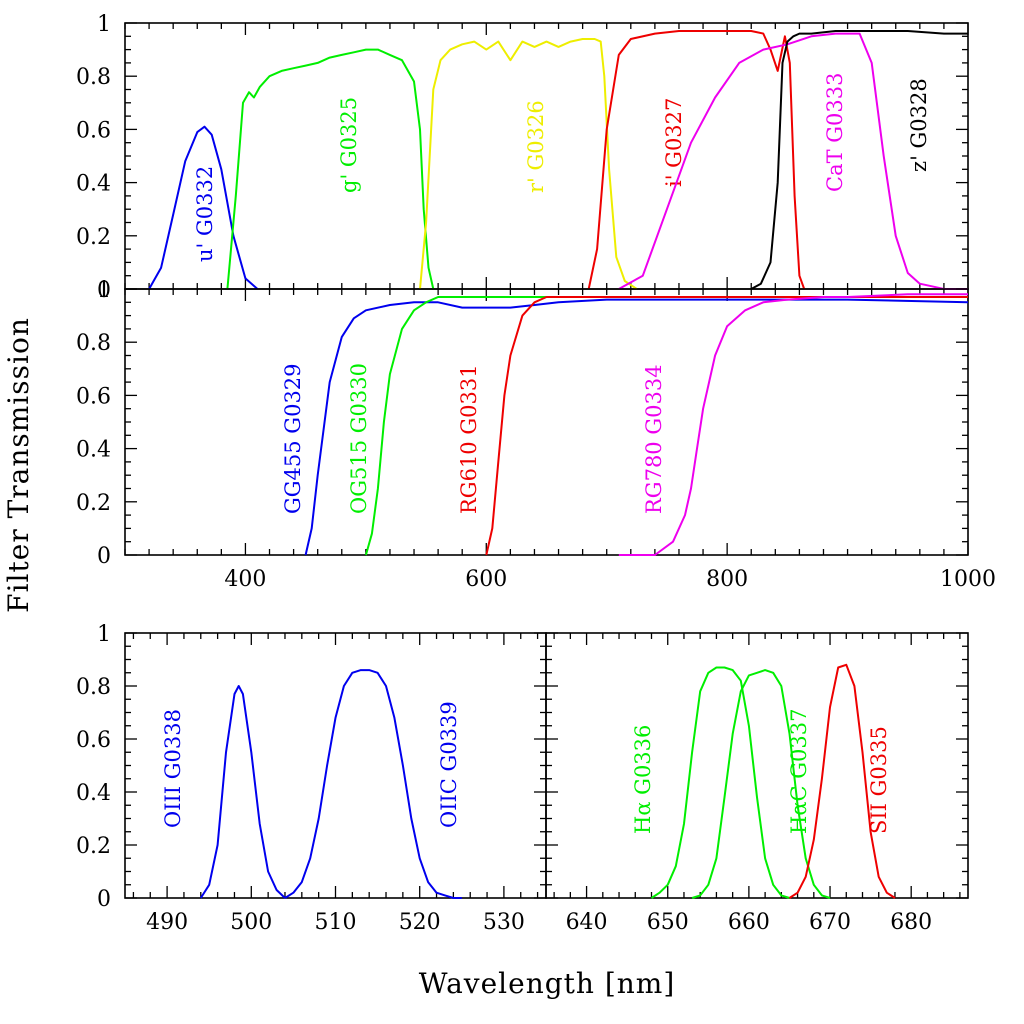  Describe the element at coordinates (674, 142) in the screenshot. I see `series-label: i' G0327` at that location.